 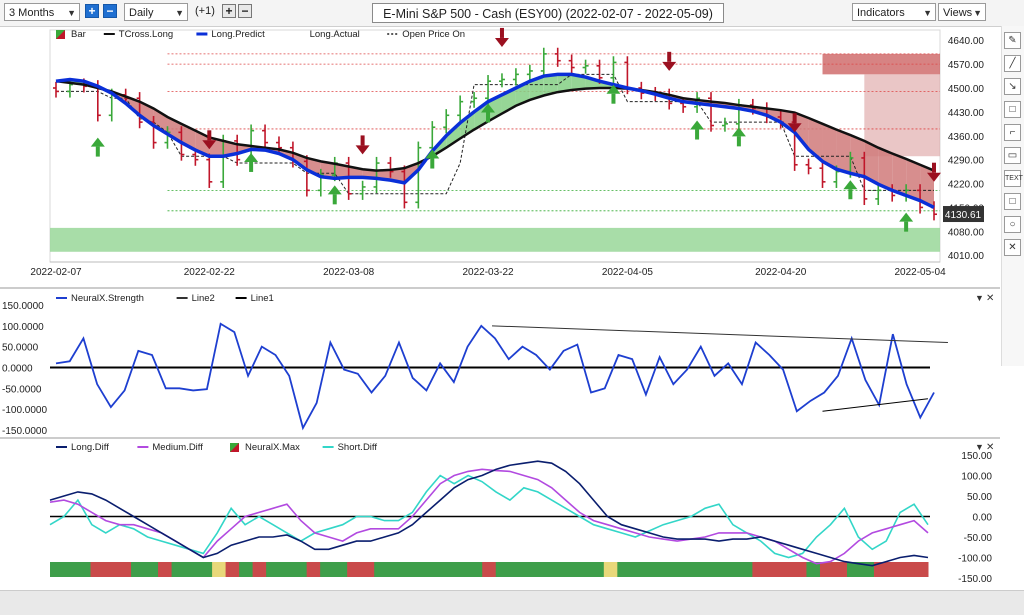 I want to click on strength-y-tick: 50.0000, so click(x=20, y=348).